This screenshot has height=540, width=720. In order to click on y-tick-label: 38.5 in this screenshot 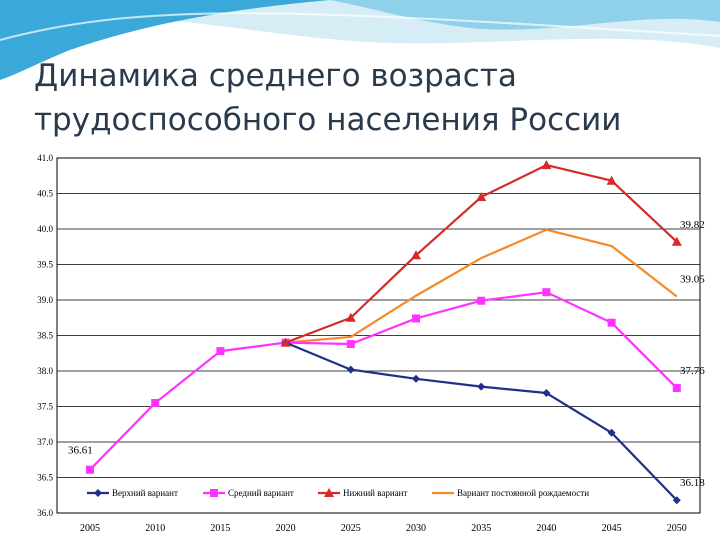, I will do `click(45, 336)`.